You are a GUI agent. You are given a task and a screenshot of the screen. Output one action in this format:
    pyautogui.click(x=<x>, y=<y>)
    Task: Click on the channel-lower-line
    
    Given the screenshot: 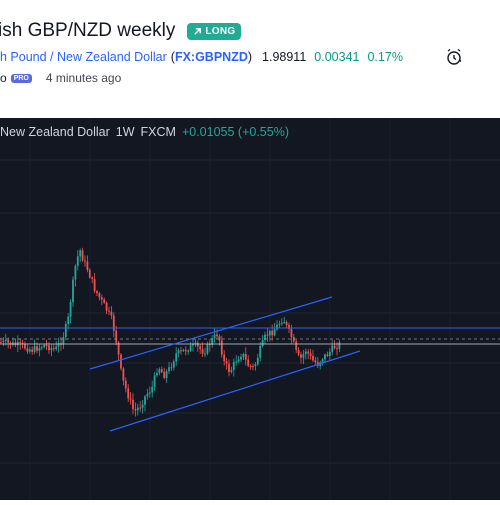 What is the action you would take?
    pyautogui.click(x=235, y=391)
    